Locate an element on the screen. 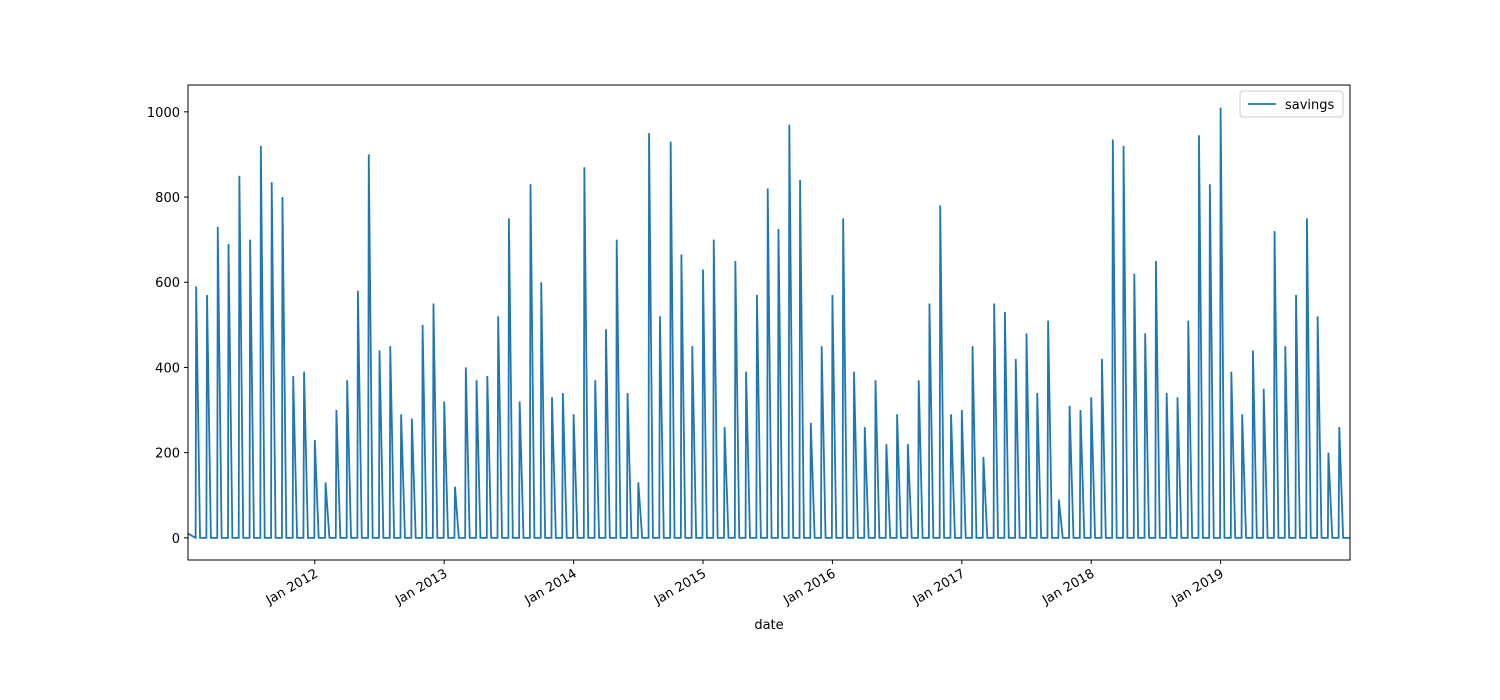 Image resolution: width=1500 pixels, height=700 pixels. x-tick-label: Jan 2017 is located at coordinates (939, 587).